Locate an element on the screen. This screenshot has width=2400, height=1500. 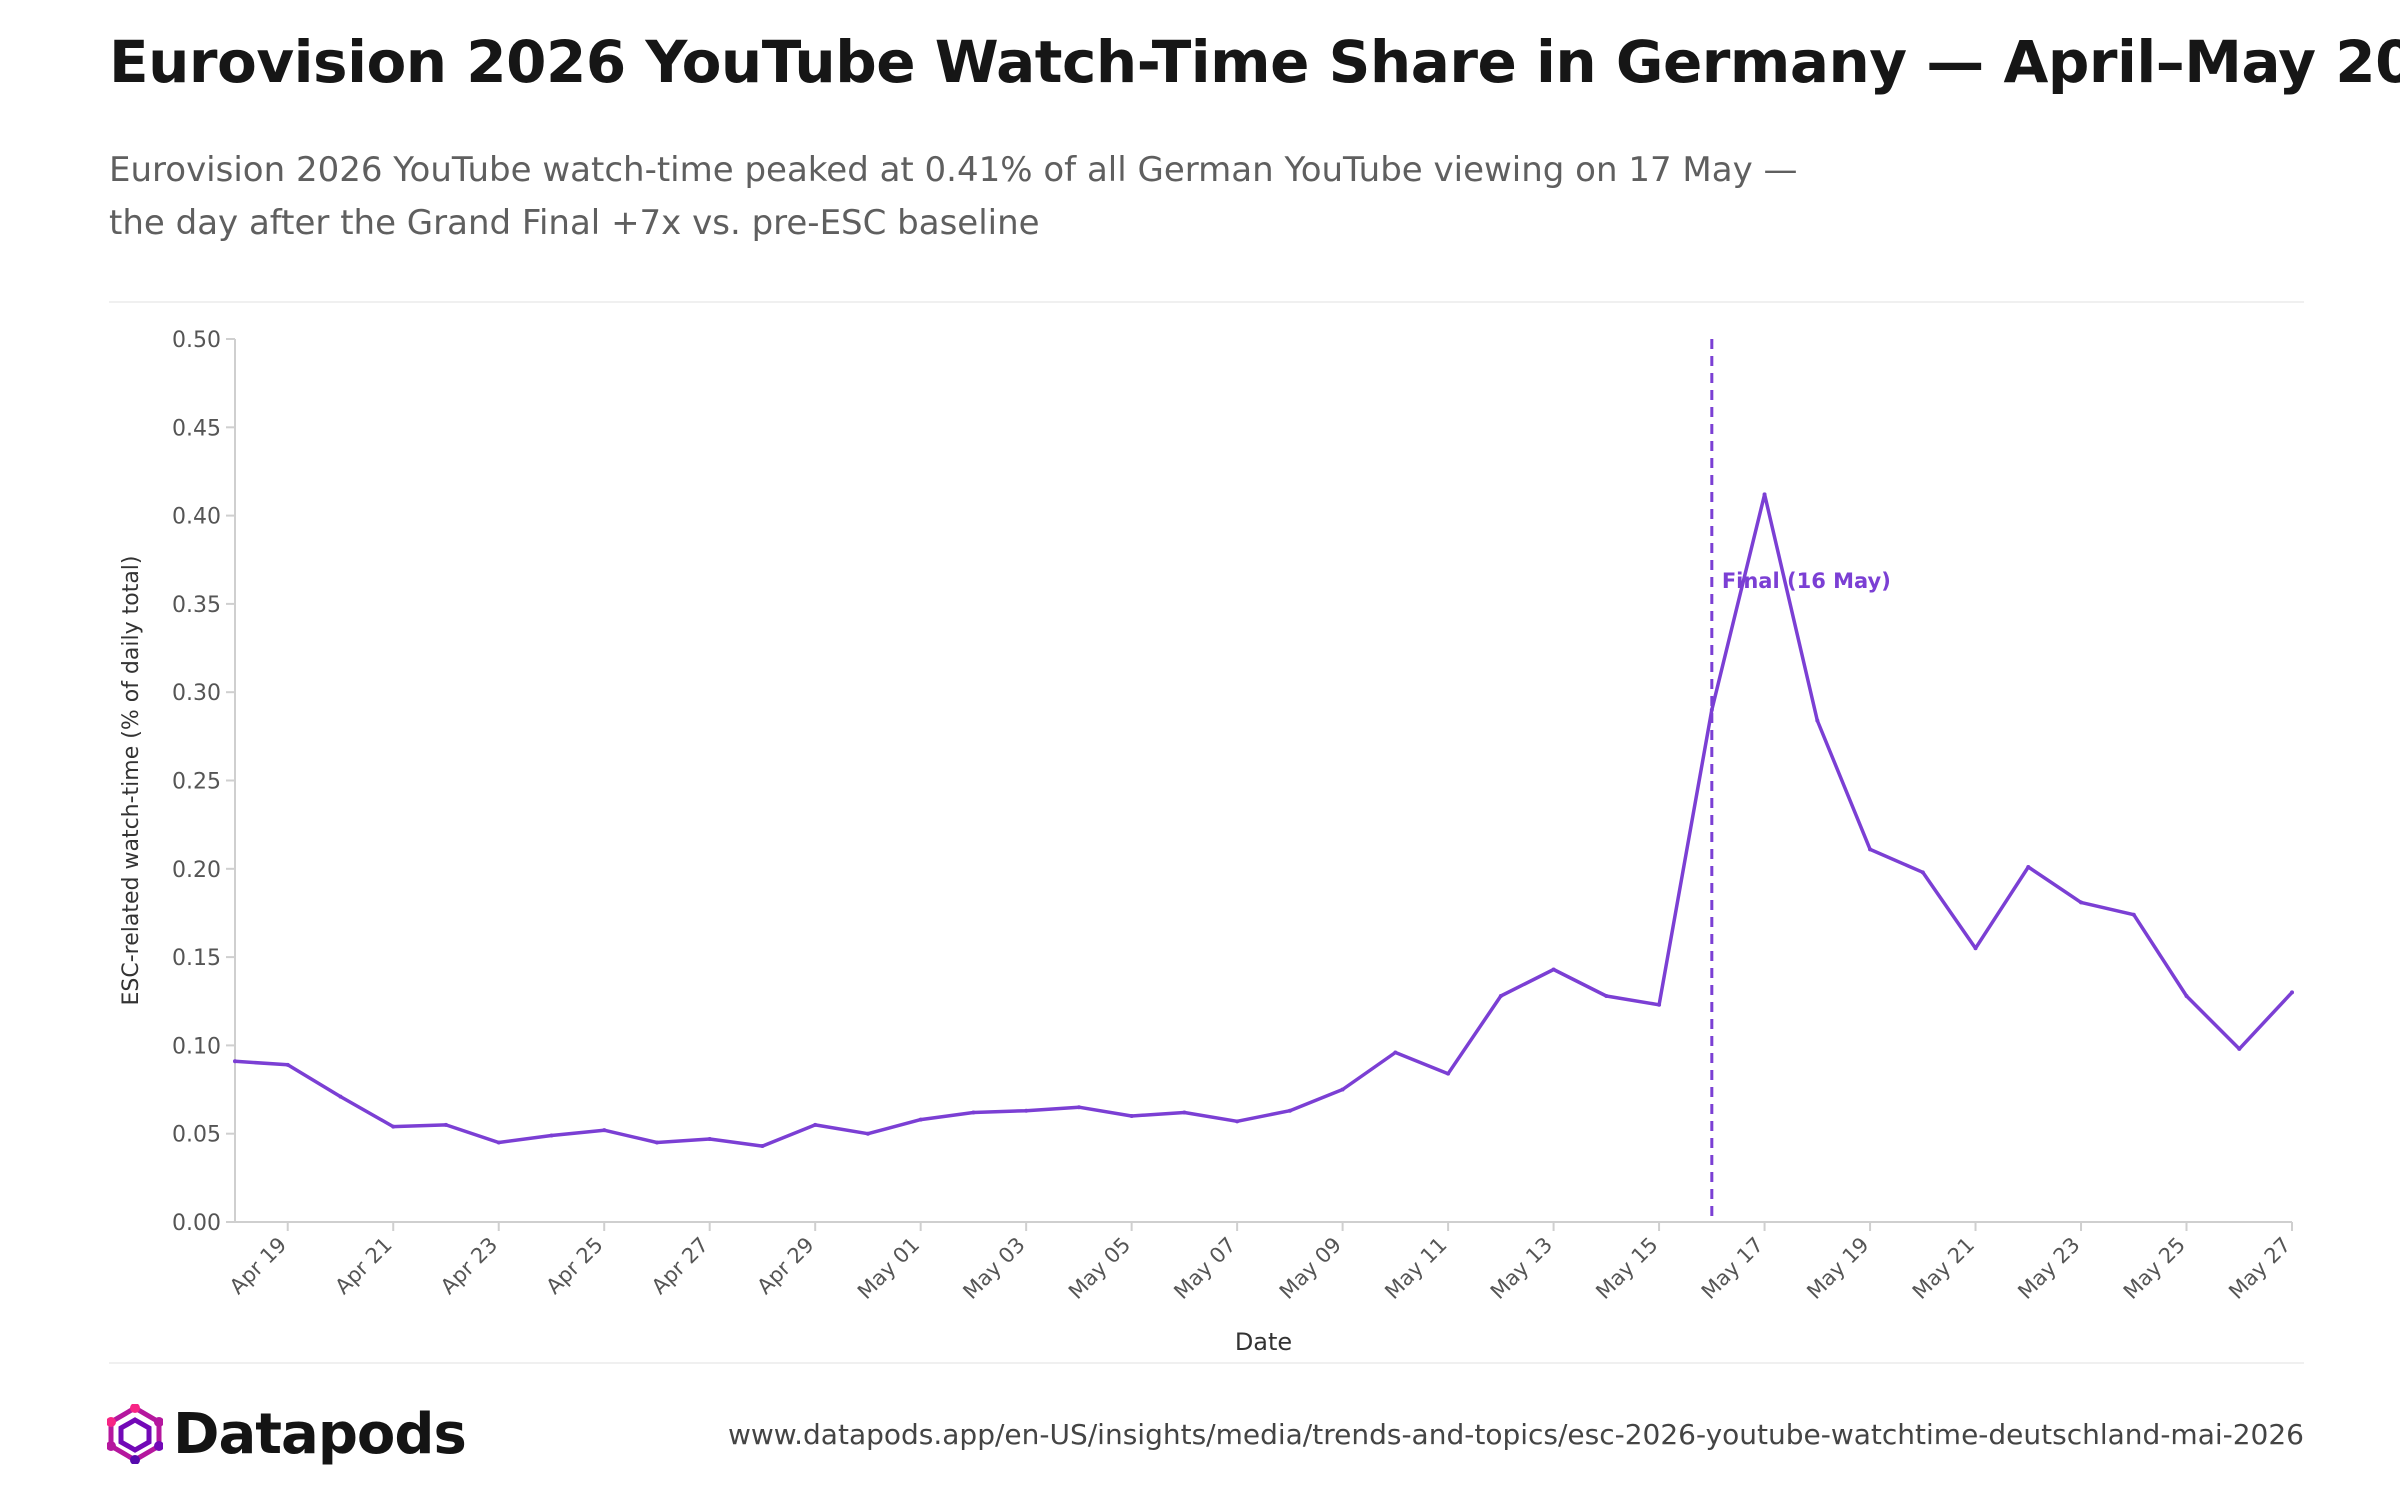
x-tick-label: May 07 is located at coordinates (1204, 1268).